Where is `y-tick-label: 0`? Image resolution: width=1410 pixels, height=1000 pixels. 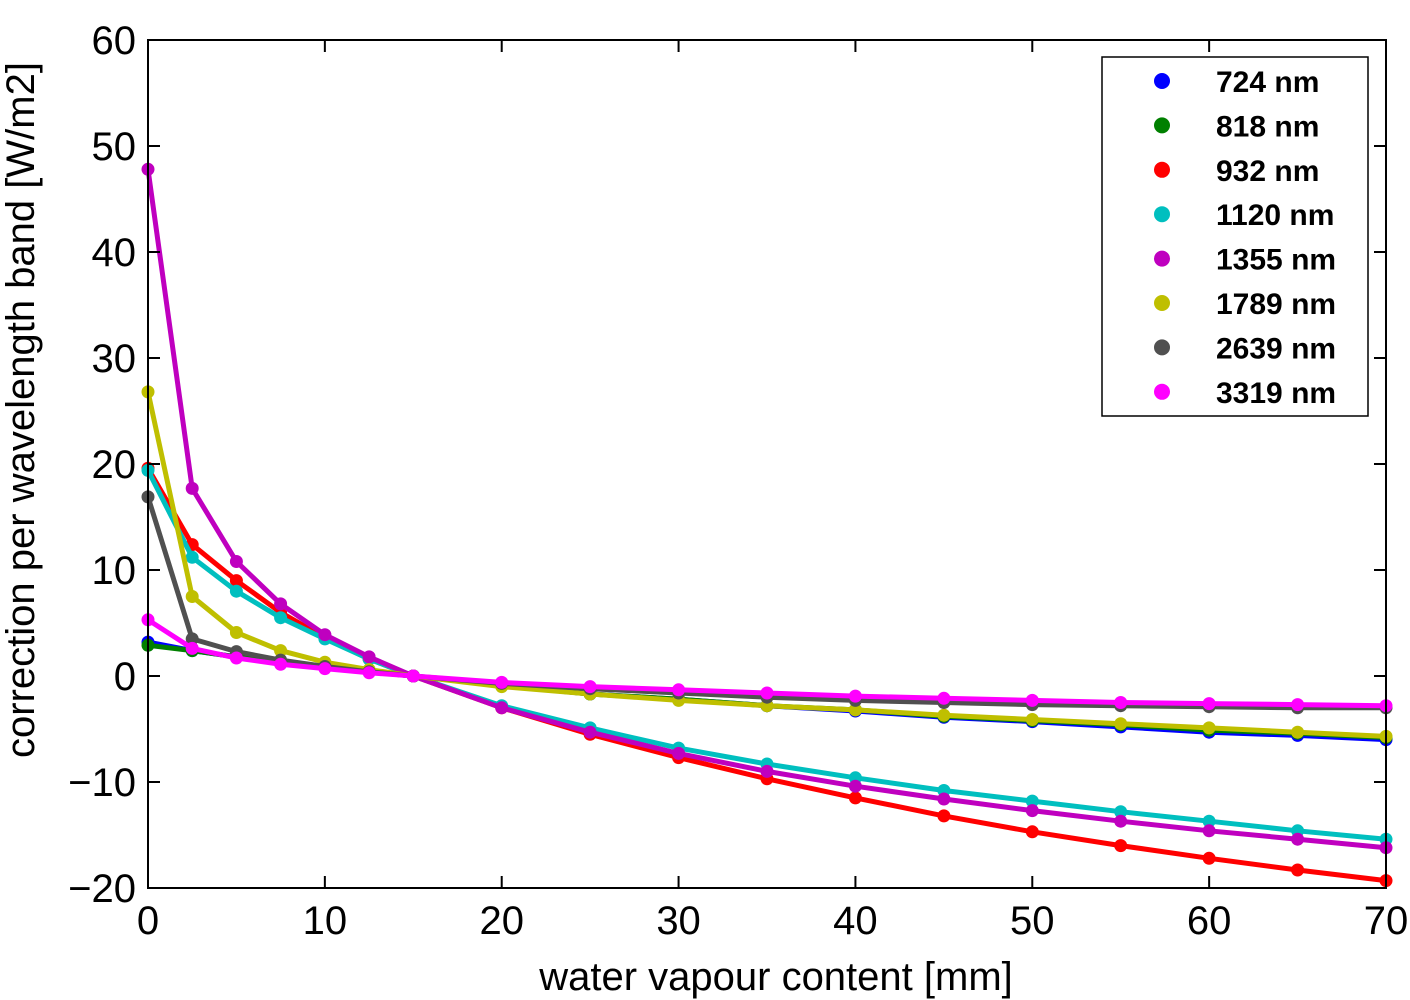 y-tick-label: 0 is located at coordinates (125, 677).